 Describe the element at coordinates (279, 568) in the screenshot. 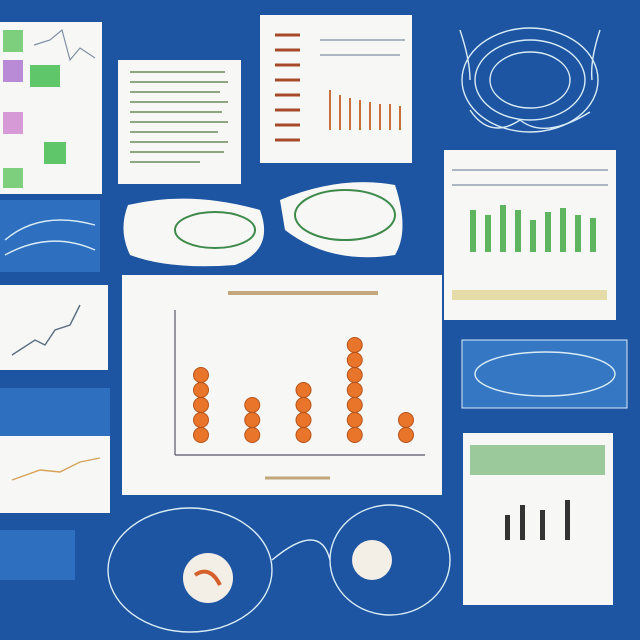

I see `eye-illustrations` at that location.